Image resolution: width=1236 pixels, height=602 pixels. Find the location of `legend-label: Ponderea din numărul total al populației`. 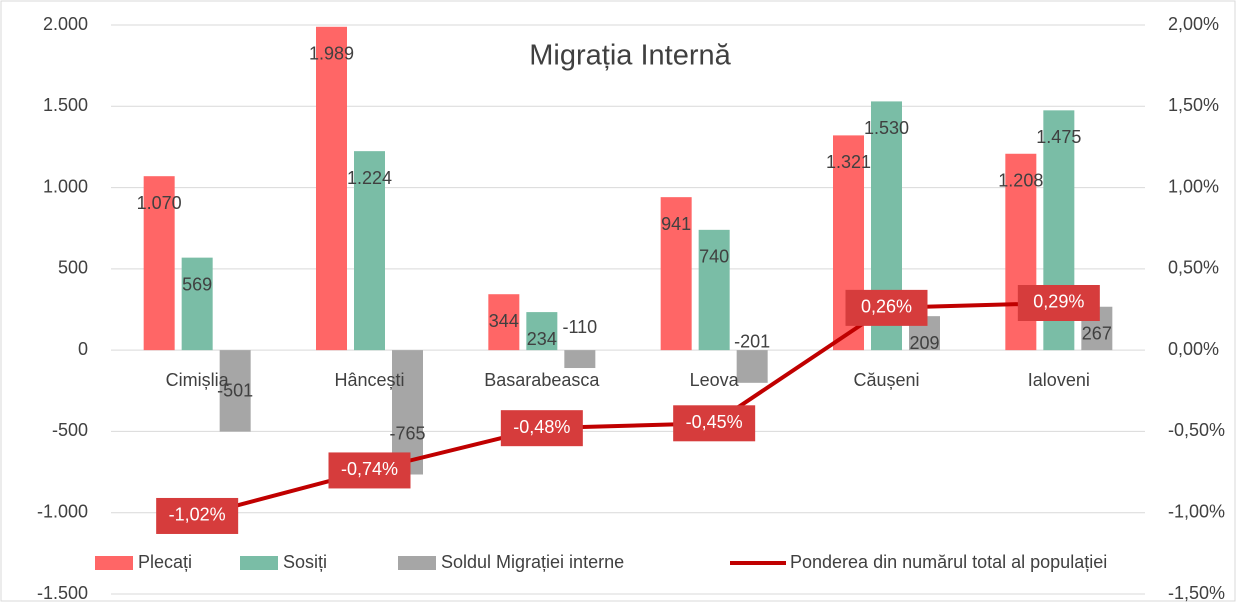

legend-label: Ponderea din numărul total al populației is located at coordinates (948, 562).